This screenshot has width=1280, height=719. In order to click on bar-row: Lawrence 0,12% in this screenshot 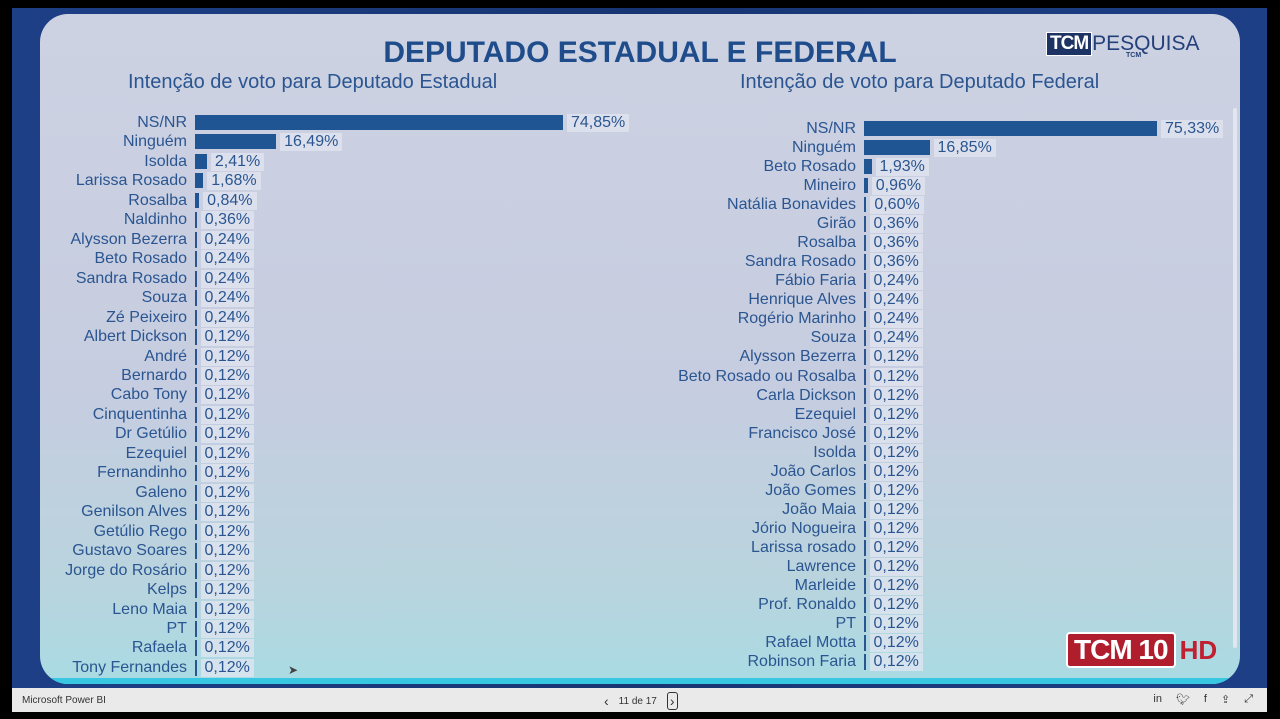, I will do `click(461, 566)`.